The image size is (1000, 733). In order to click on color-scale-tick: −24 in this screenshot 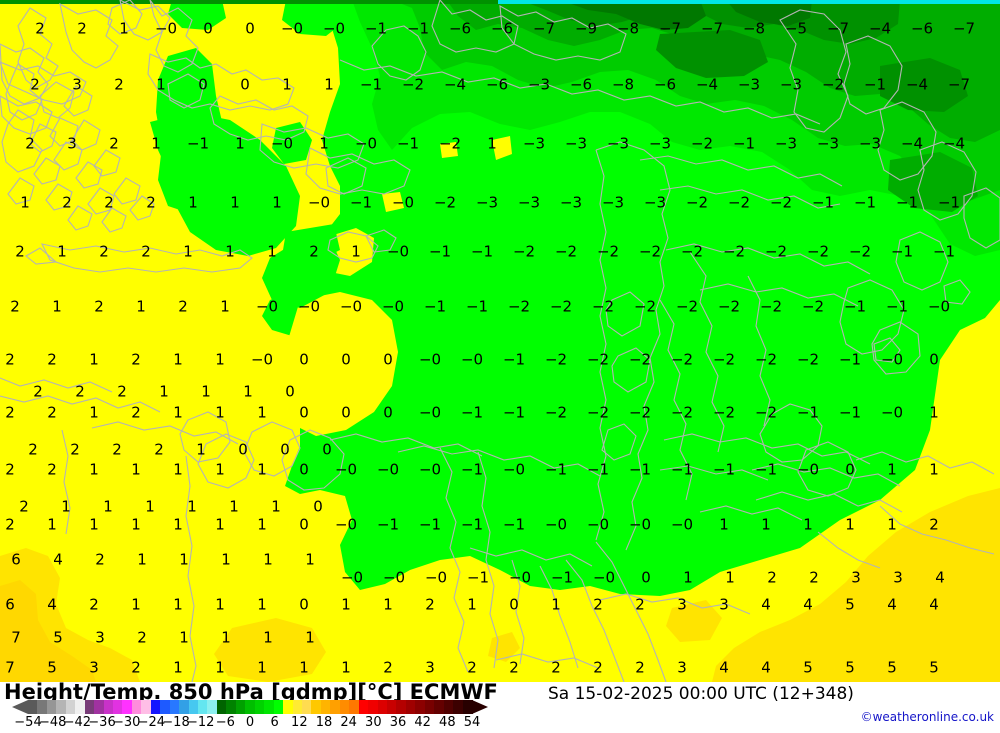, I will do `click(151, 722)`.